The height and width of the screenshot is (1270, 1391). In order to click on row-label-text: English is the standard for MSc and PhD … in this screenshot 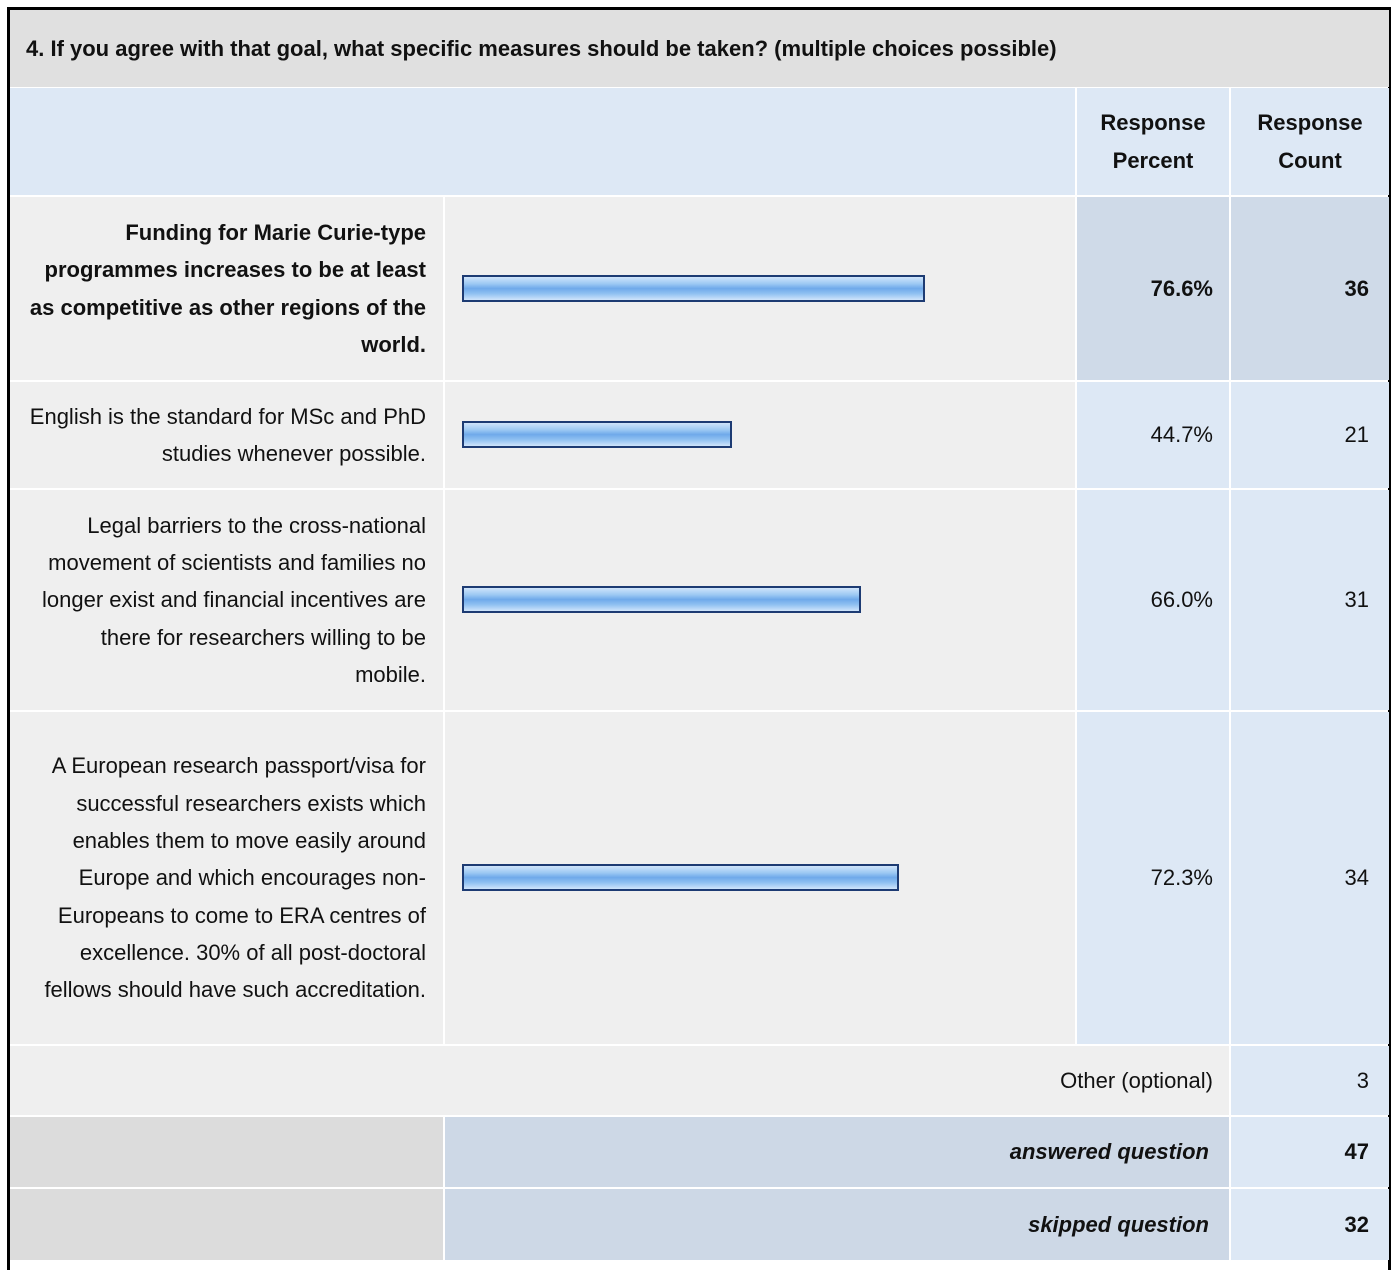, I will do `click(227, 434)`.